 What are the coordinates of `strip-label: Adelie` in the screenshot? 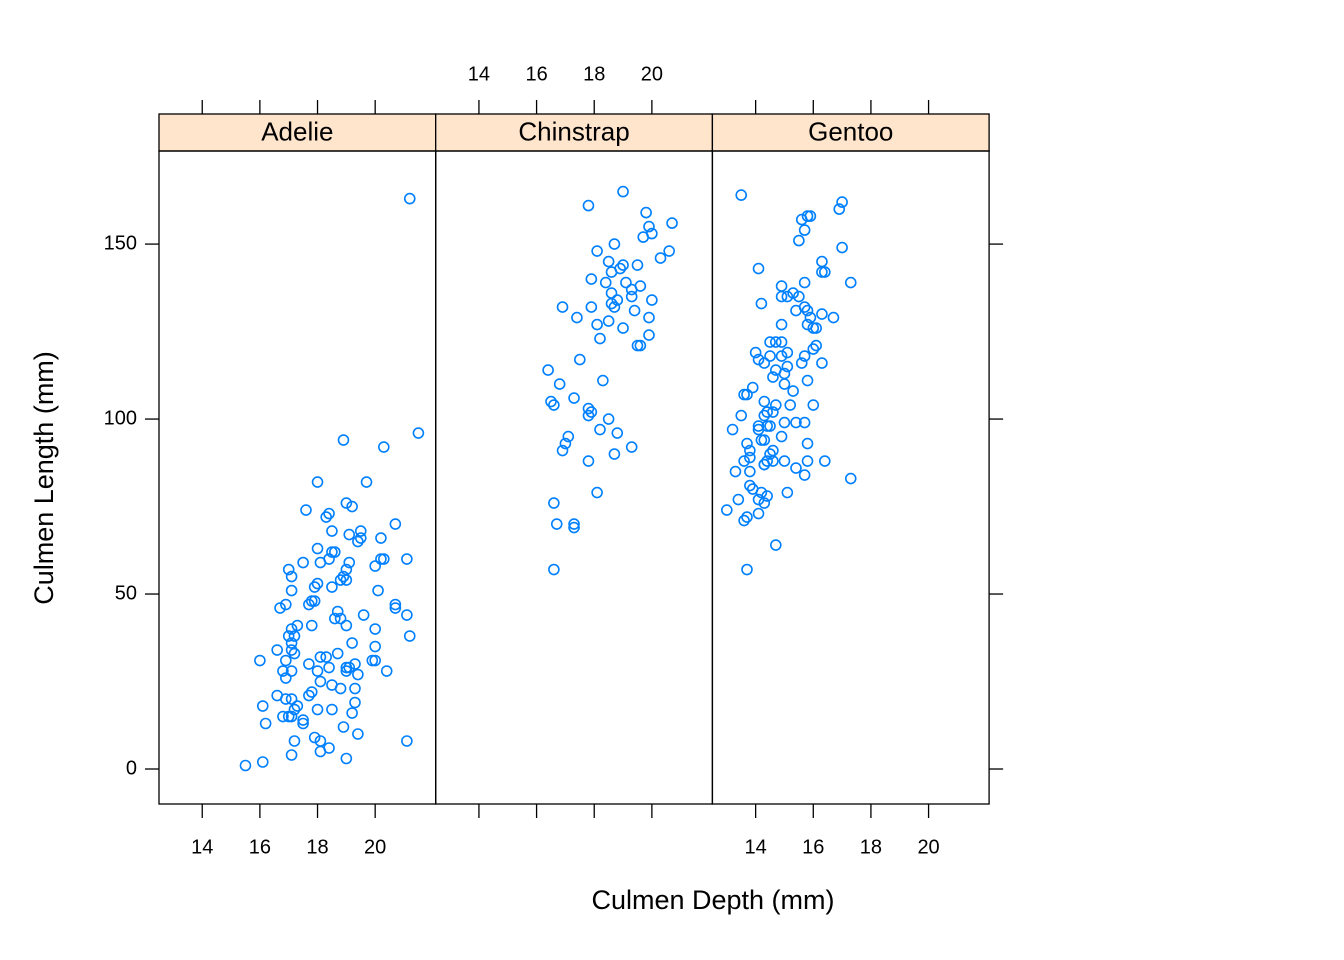 It's located at (297, 131).